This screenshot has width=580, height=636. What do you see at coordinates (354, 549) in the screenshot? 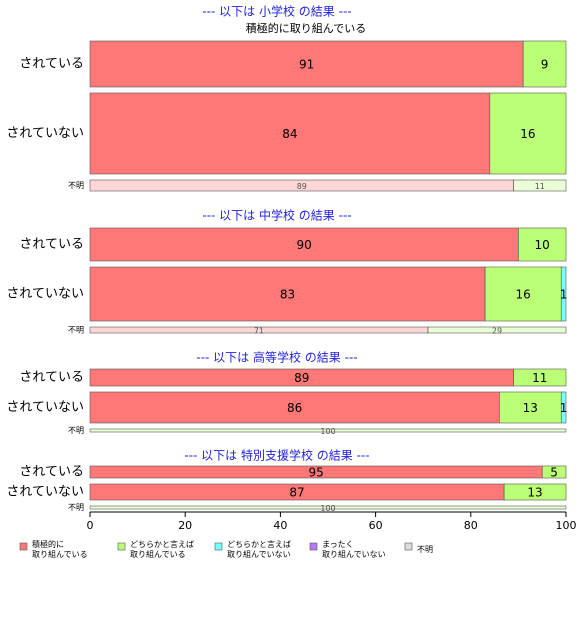
I see `legend-label: まったく取り組んでいない` at bounding box center [354, 549].